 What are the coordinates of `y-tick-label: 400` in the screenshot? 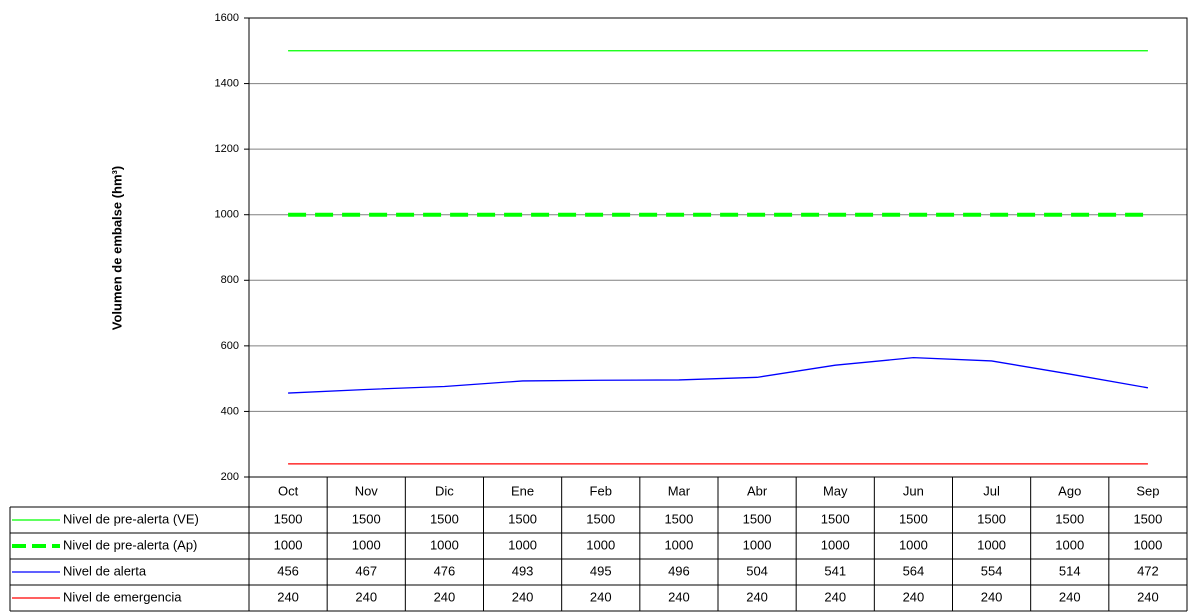 It's located at (230, 411).